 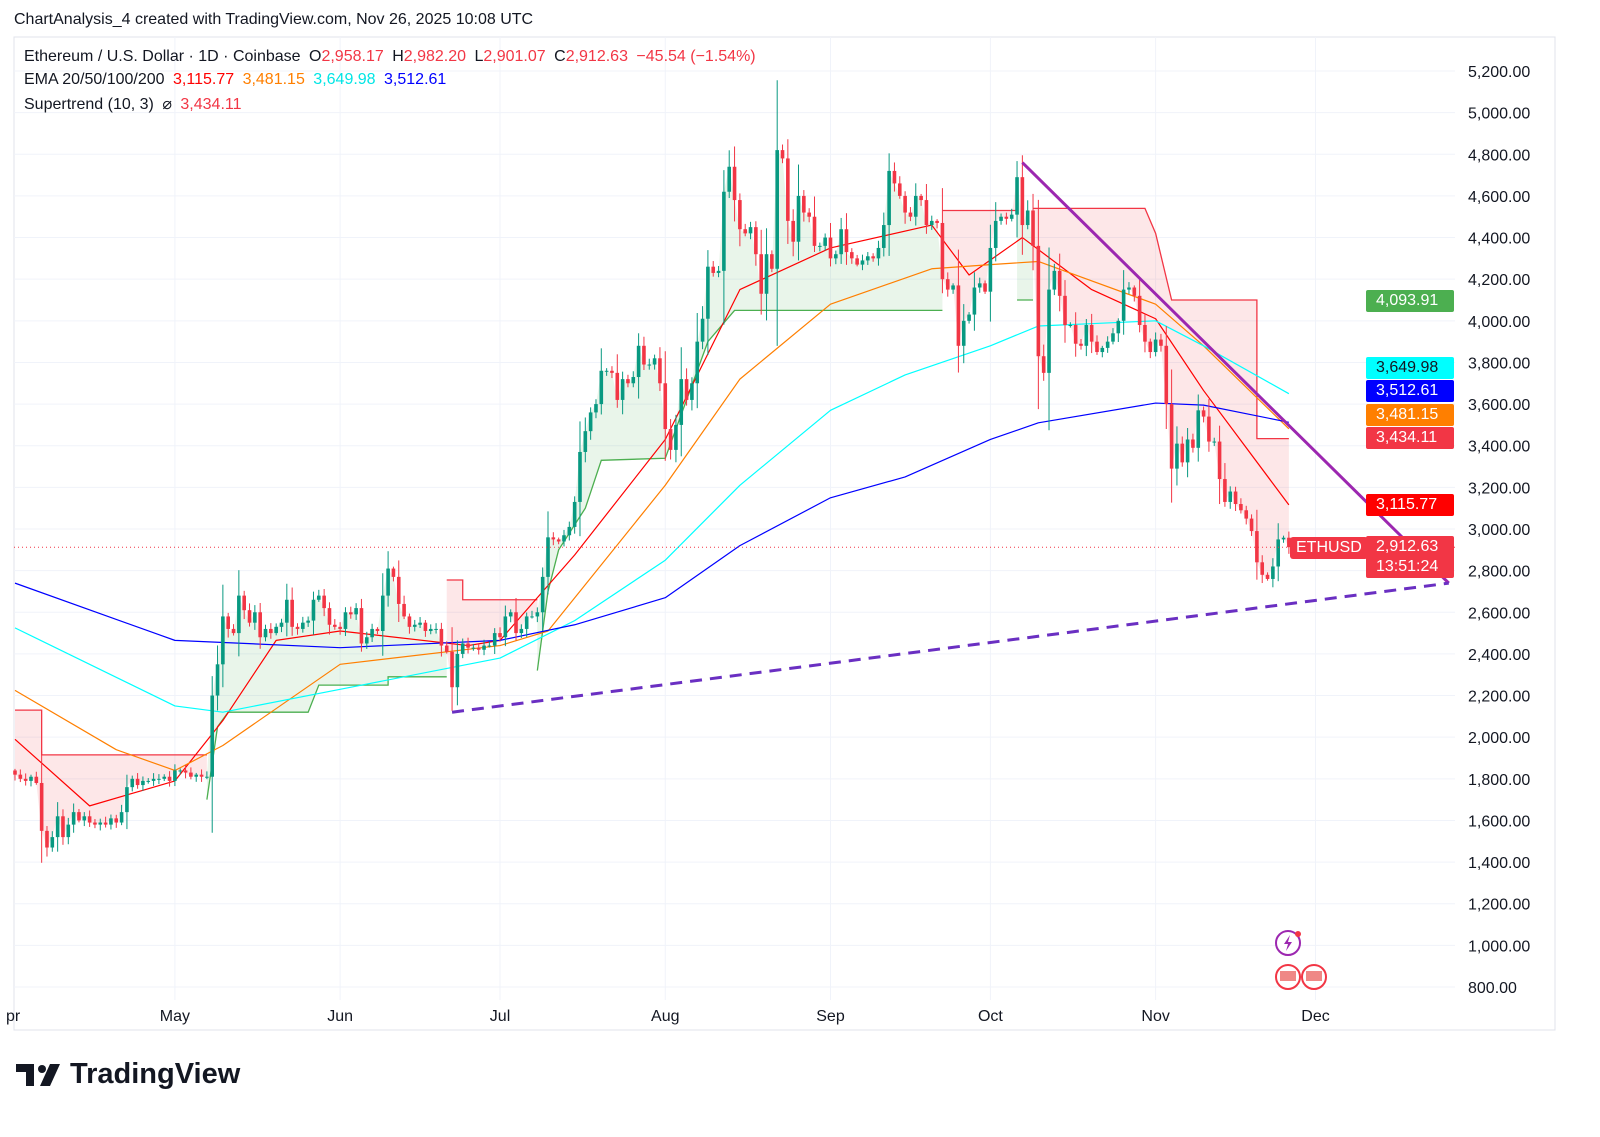 I want to click on supertrend-down-line, so click(x=492, y=590).